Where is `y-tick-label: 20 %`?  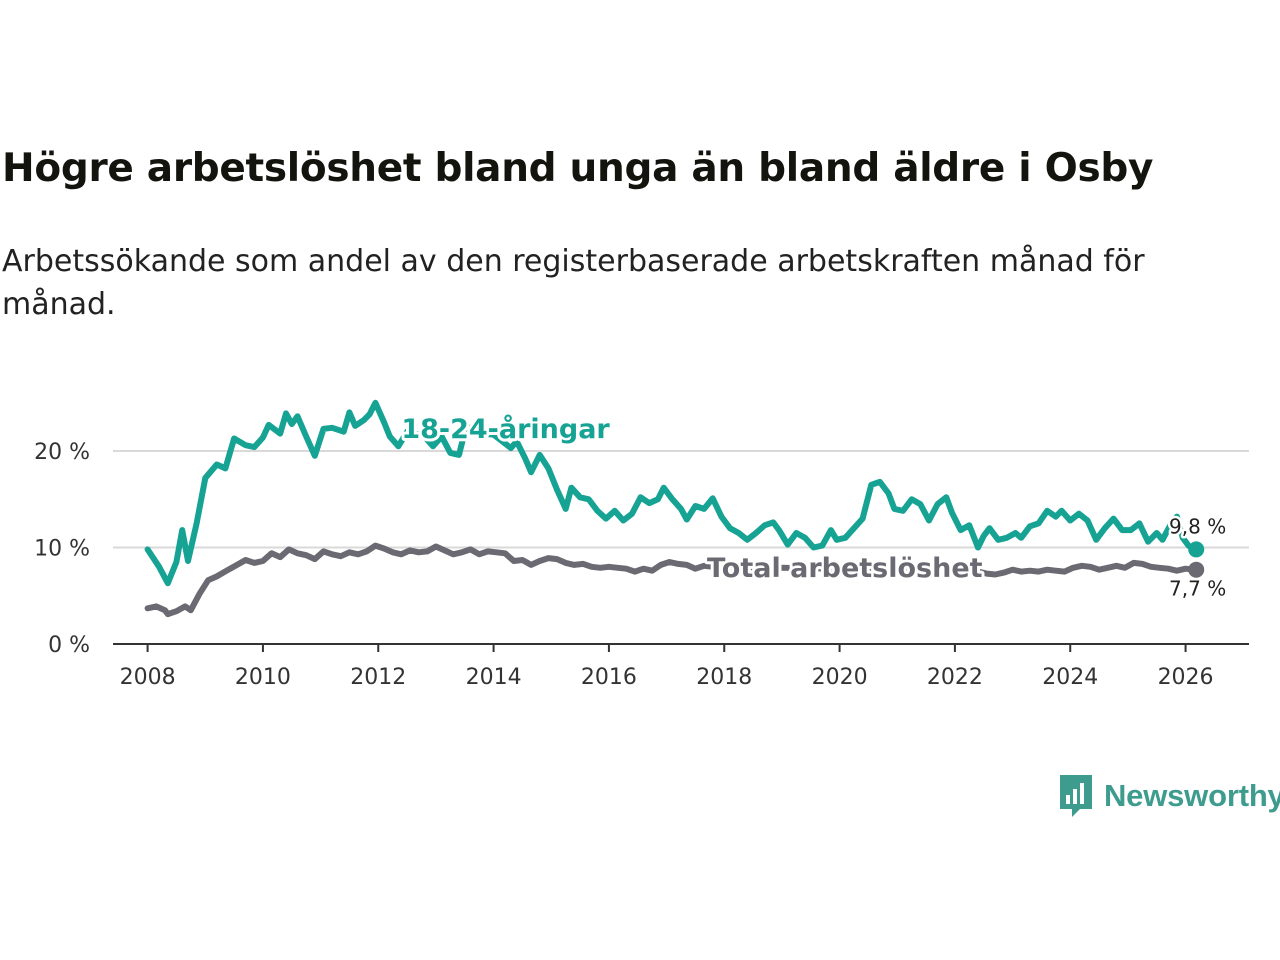
y-tick-label: 20 % is located at coordinates (62, 452).